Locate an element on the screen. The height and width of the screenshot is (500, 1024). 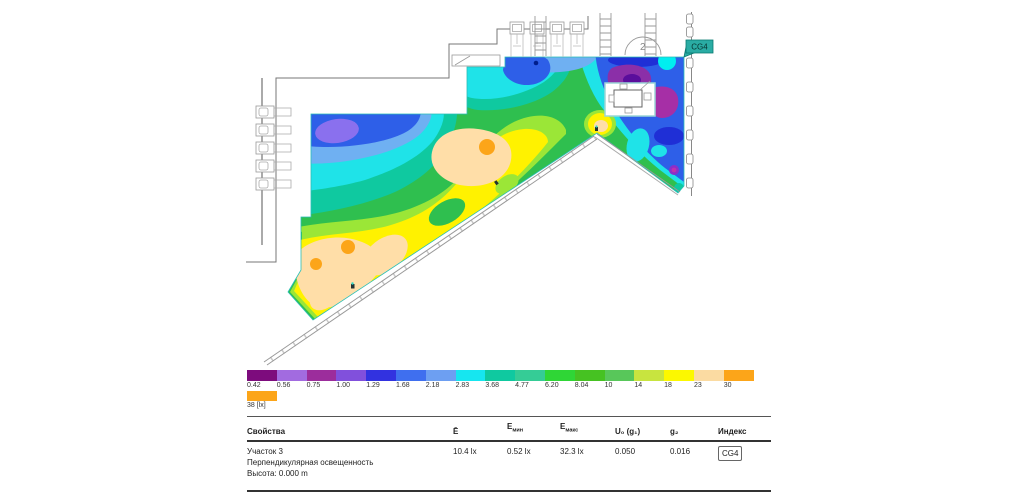
scale-segment: 1.68 is located at coordinates (410, 379).